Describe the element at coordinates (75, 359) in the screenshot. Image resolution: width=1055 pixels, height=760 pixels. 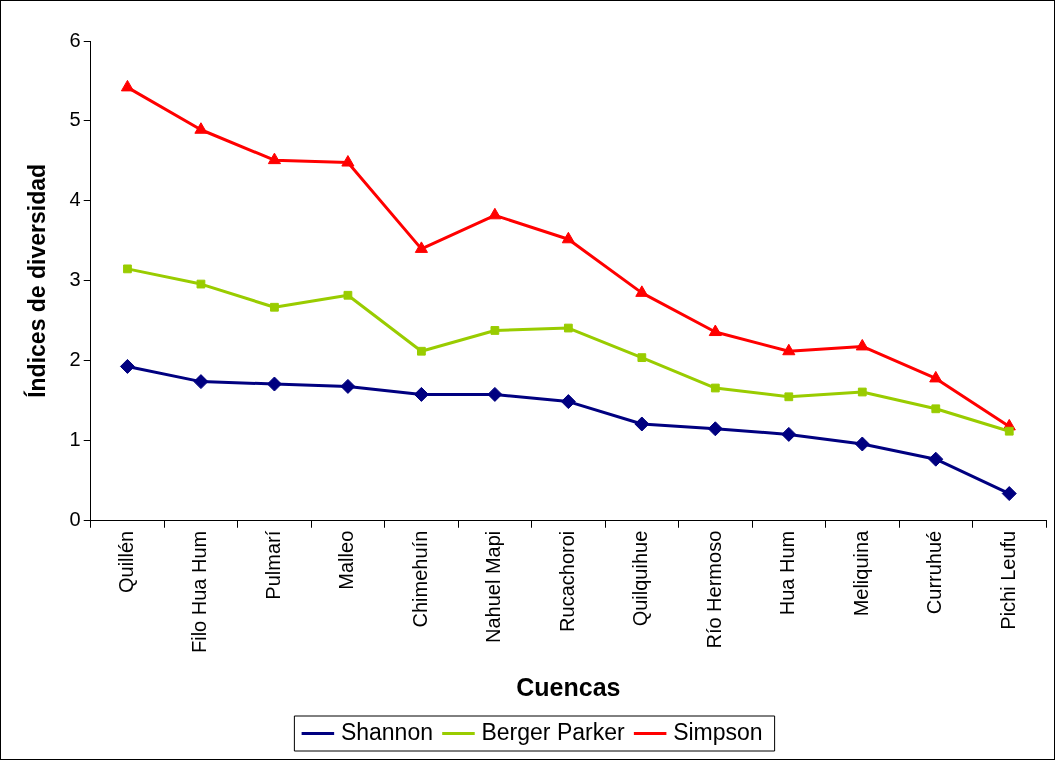
I see `y-tick-label: 2` at that location.